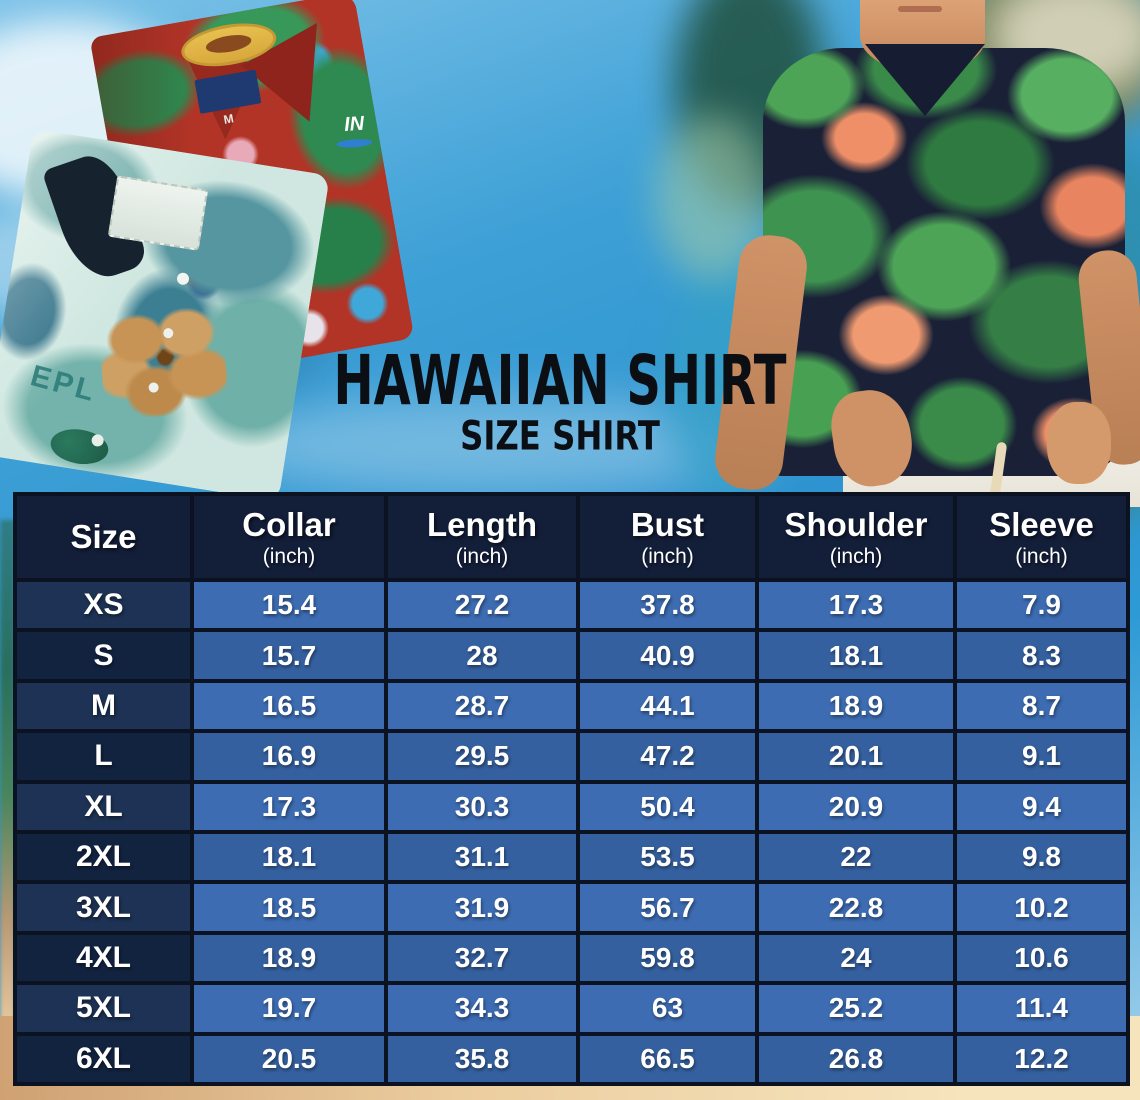 The image size is (1140, 1100). Describe the element at coordinates (667, 537) in the screenshot. I see `column-header-bust: Bust (inch)` at that location.